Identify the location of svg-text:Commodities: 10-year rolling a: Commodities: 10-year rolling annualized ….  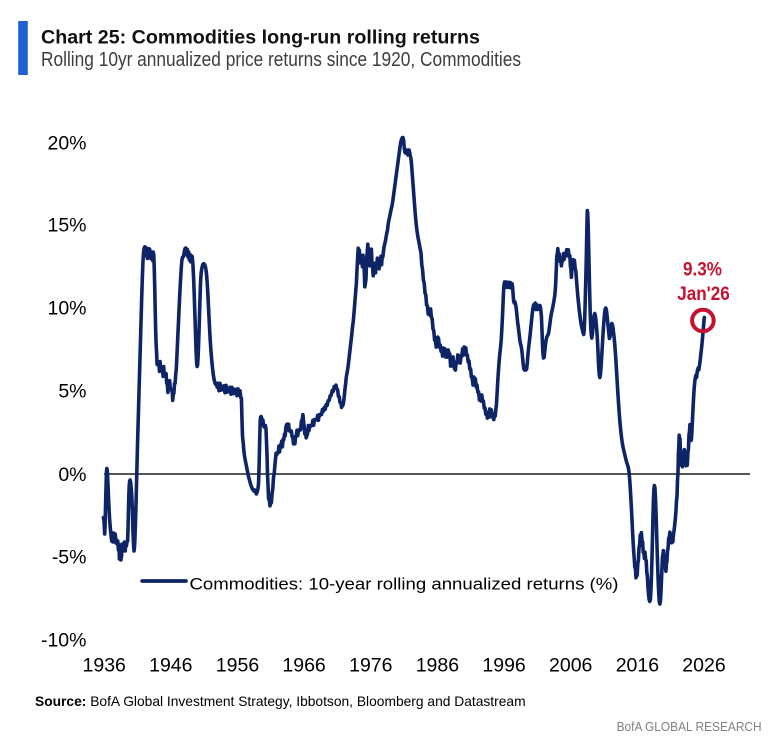
(404, 585).